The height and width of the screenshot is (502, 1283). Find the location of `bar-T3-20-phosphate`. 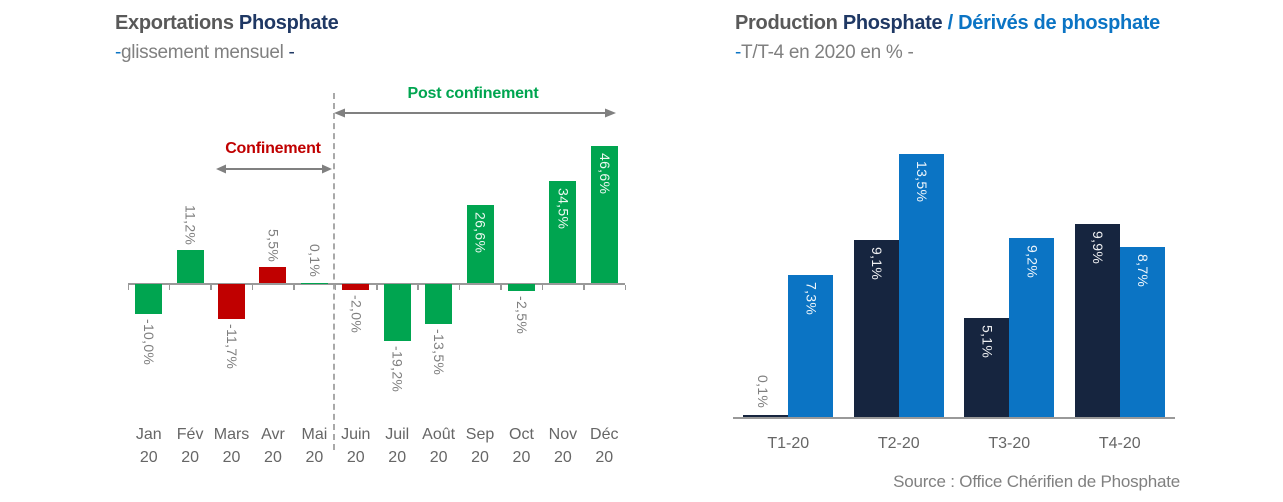

bar-T3-20-phosphate is located at coordinates (987, 367).